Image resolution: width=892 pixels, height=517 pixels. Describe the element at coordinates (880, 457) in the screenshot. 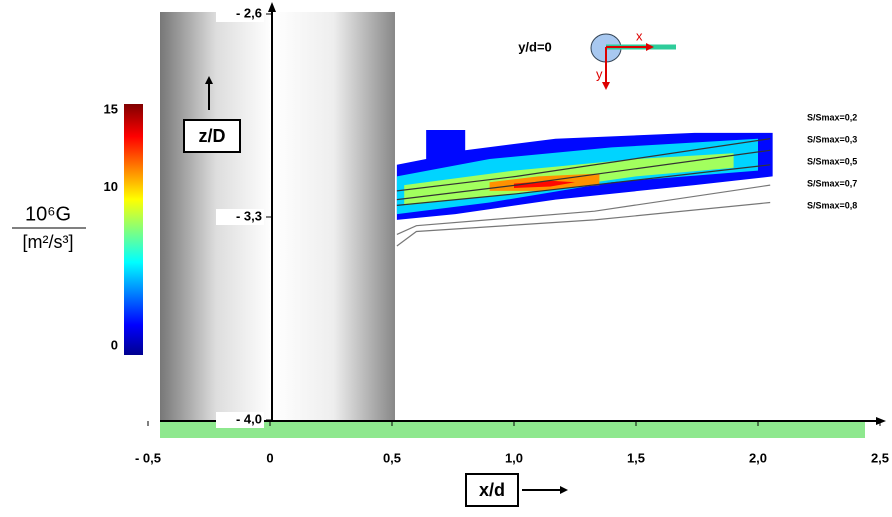

I see `x-tick-label: 2,5` at that location.